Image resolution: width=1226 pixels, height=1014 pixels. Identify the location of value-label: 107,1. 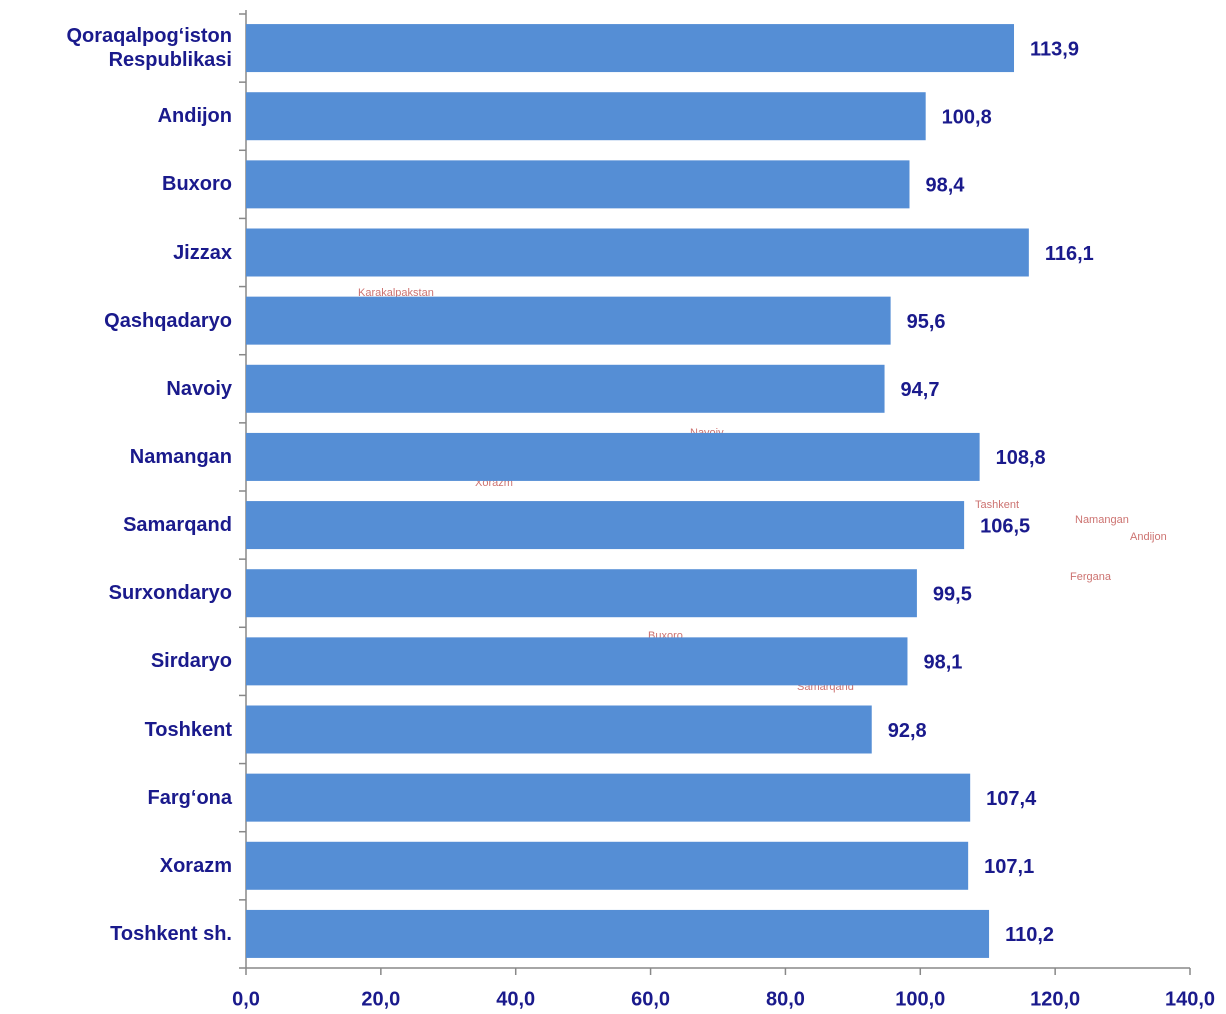
(1009, 867).